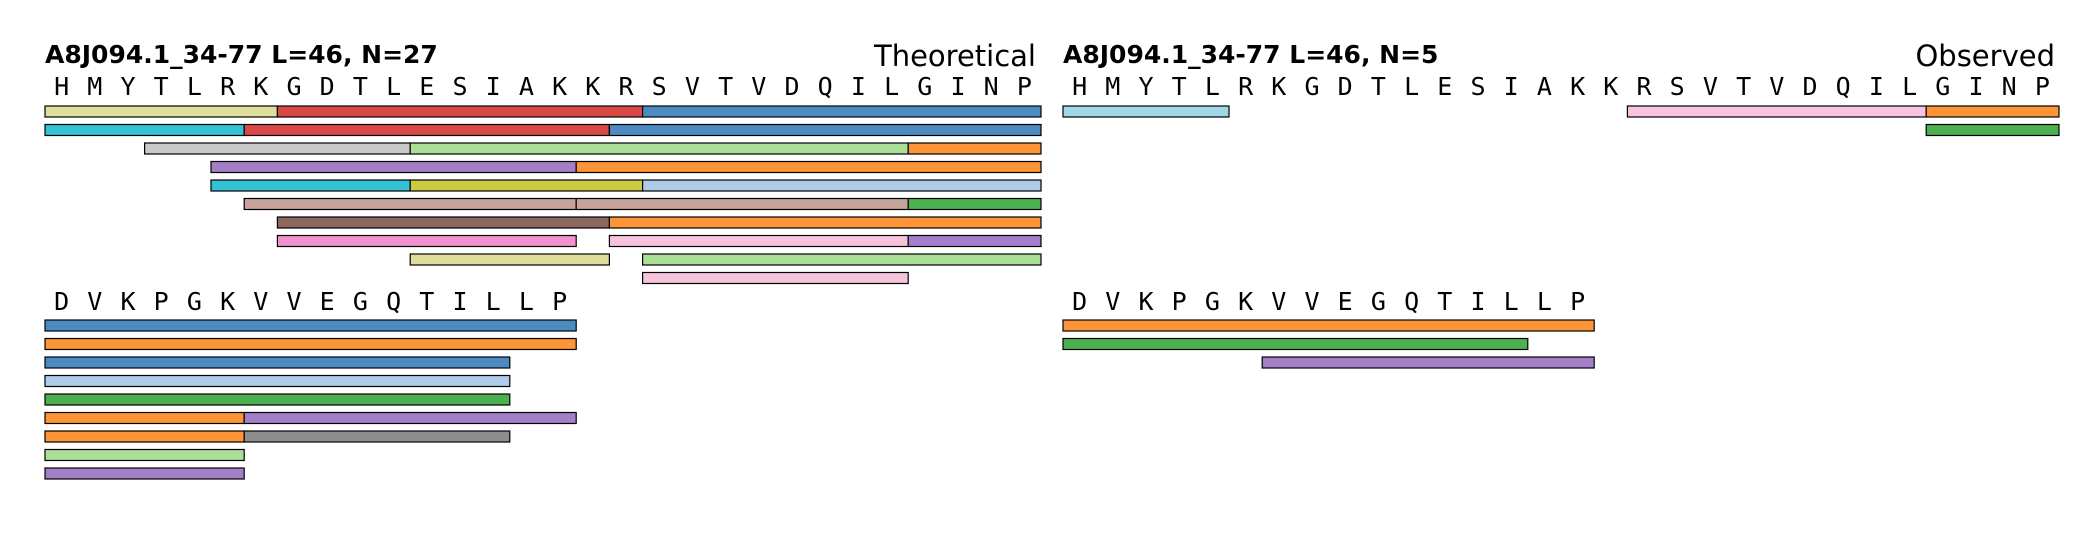  I want to click on residue-letter: Q, so click(1411, 301).